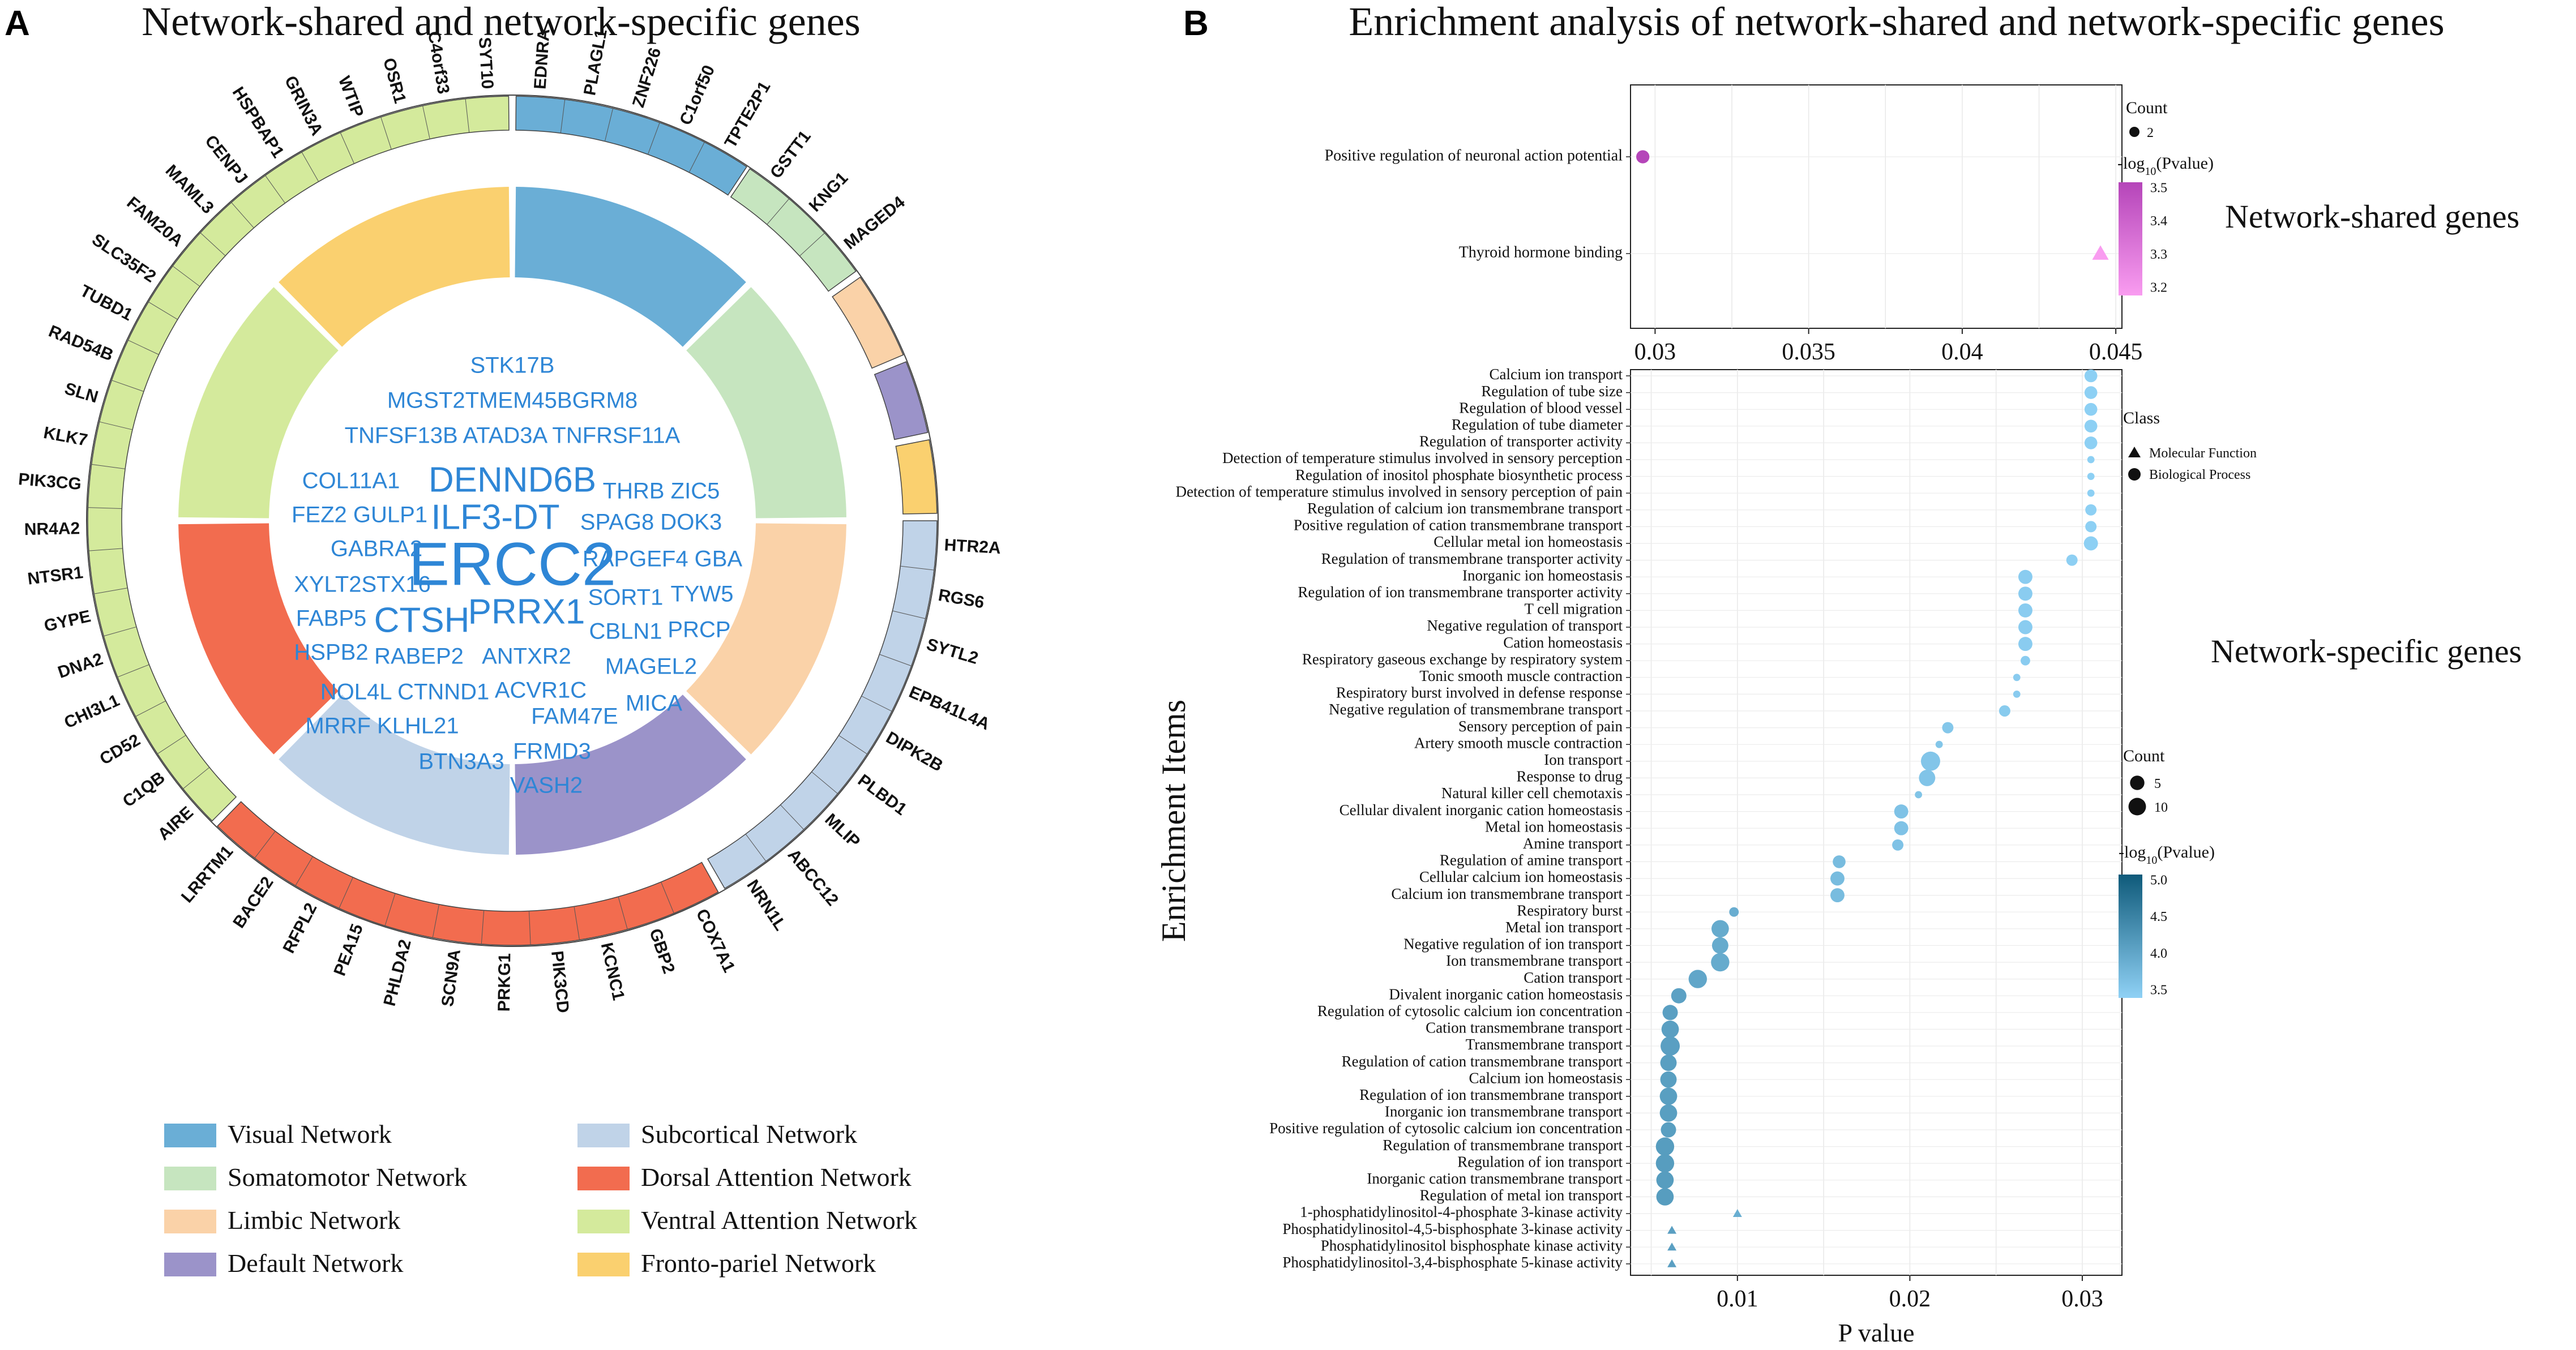 The height and width of the screenshot is (1350, 2576). I want to click on cloud-word-spag8-dok3: SPAG8 DOK3, so click(651, 522).